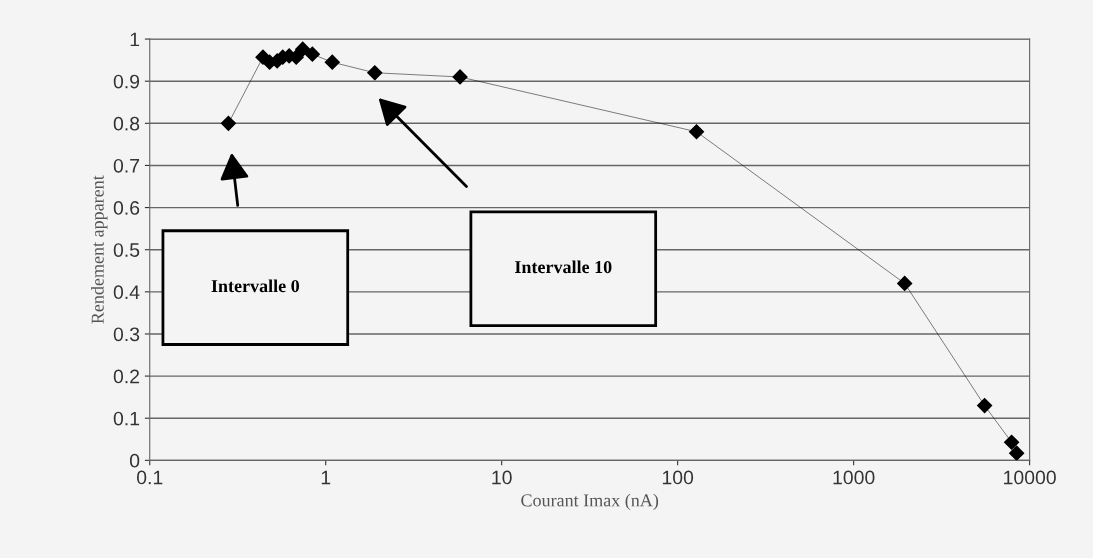 This screenshot has height=558, width=1093. I want to click on y-tick-label: 0, so click(134, 460).